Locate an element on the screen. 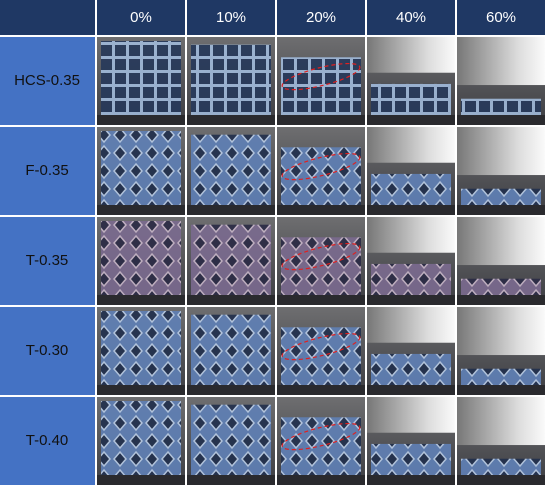  header-label: 10% is located at coordinates (231, 17).